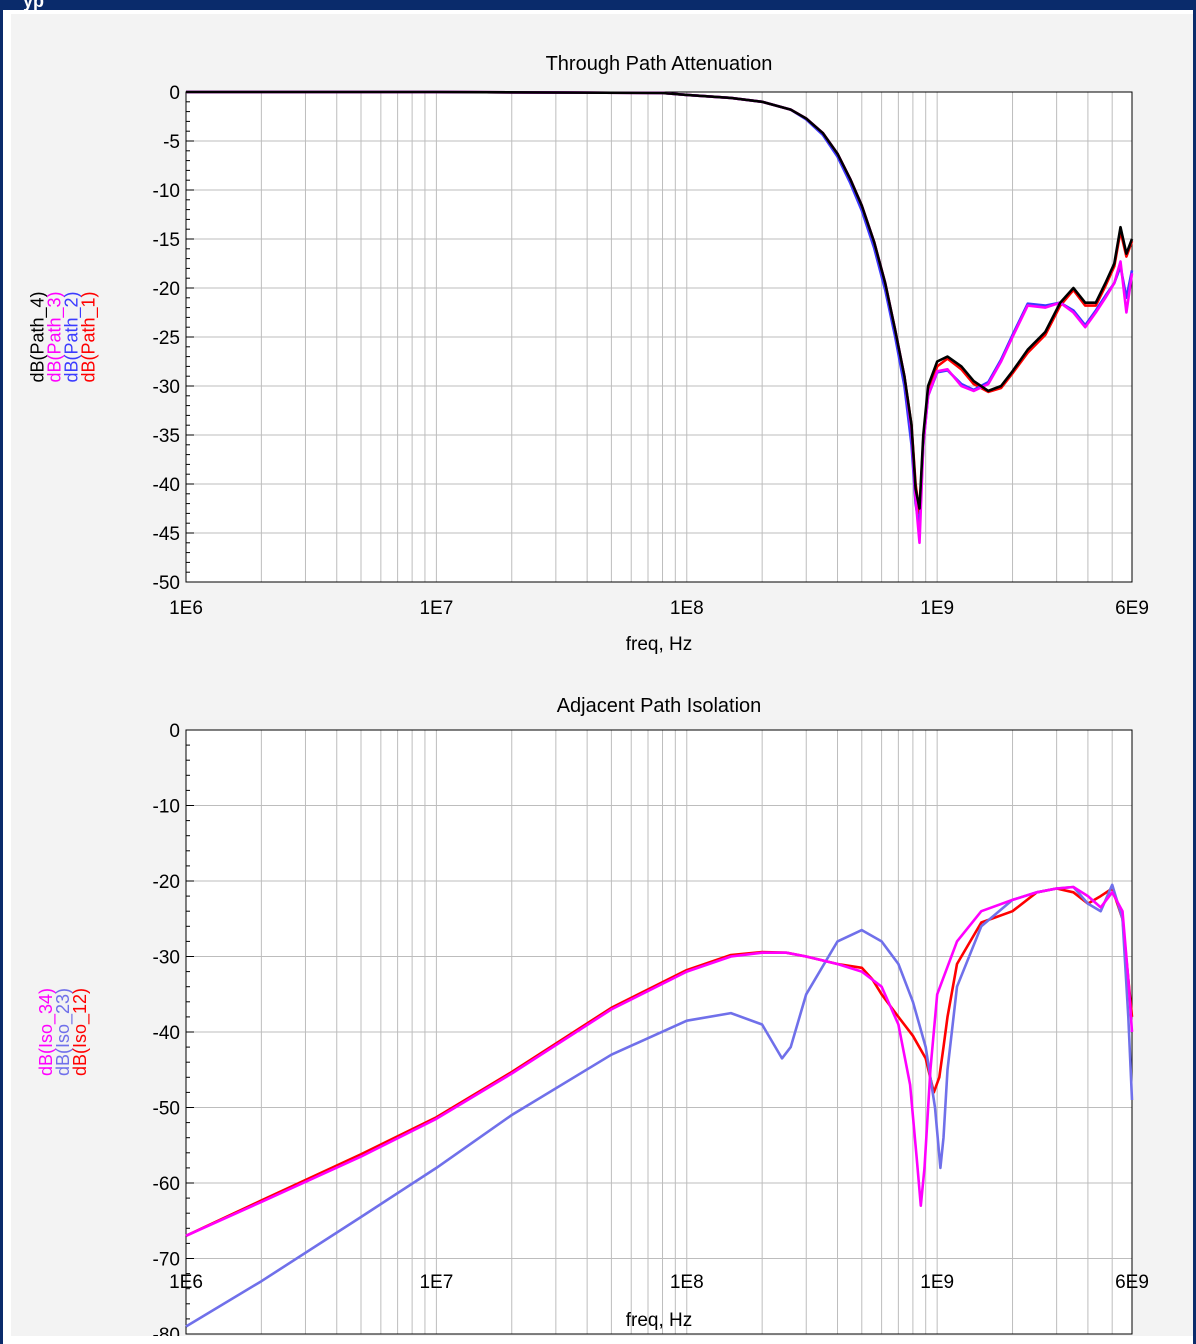 Image resolution: width=1196 pixels, height=1344 pixels. What do you see at coordinates (166, 338) in the screenshot?
I see `y-tick-label: -25` at bounding box center [166, 338].